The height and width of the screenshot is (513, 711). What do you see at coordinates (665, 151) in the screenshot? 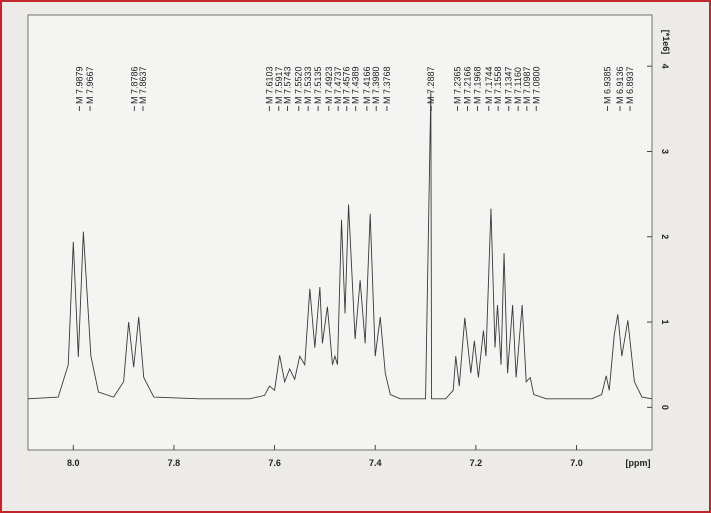
I see `y-tick-label: 3` at bounding box center [665, 151].